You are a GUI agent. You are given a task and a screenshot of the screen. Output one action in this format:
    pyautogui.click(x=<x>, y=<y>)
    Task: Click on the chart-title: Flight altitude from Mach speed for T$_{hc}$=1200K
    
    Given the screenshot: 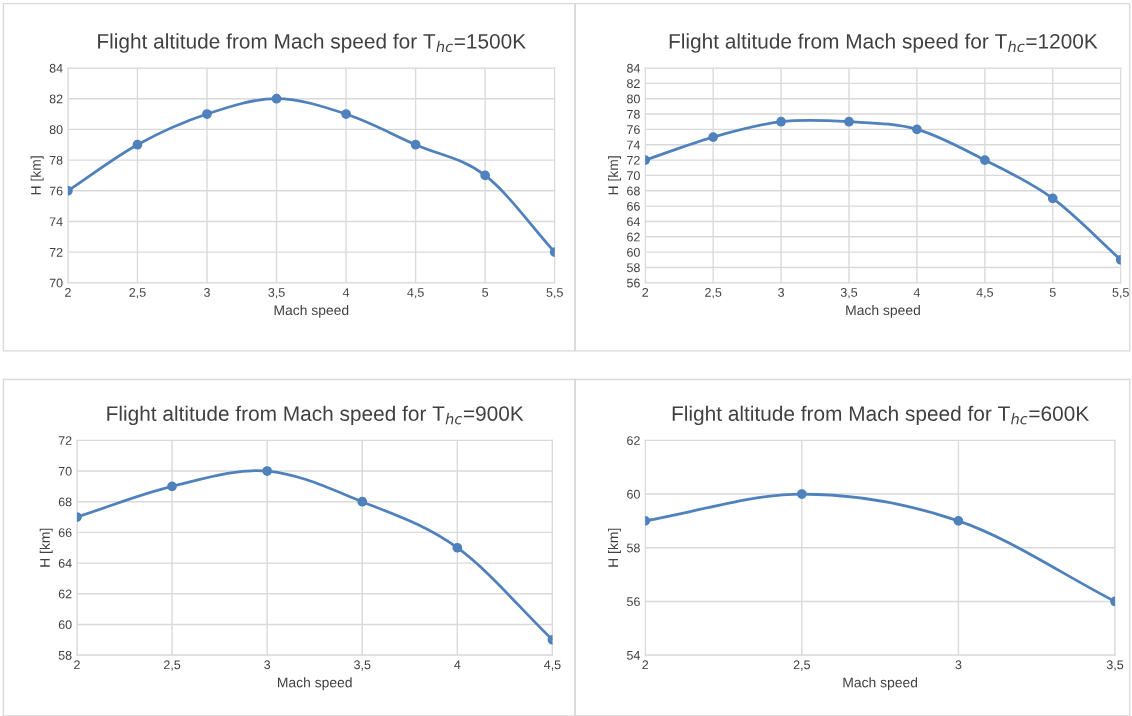 What is the action you would take?
    pyautogui.click(x=883, y=43)
    